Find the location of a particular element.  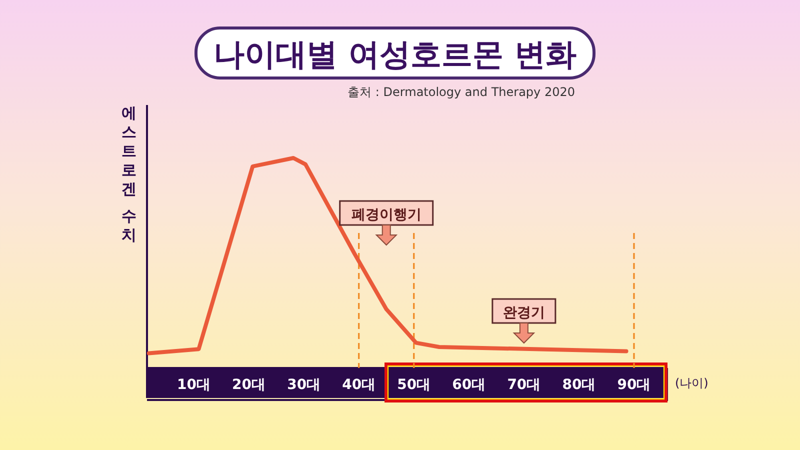

x-tick-label: 20대 is located at coordinates (249, 385).